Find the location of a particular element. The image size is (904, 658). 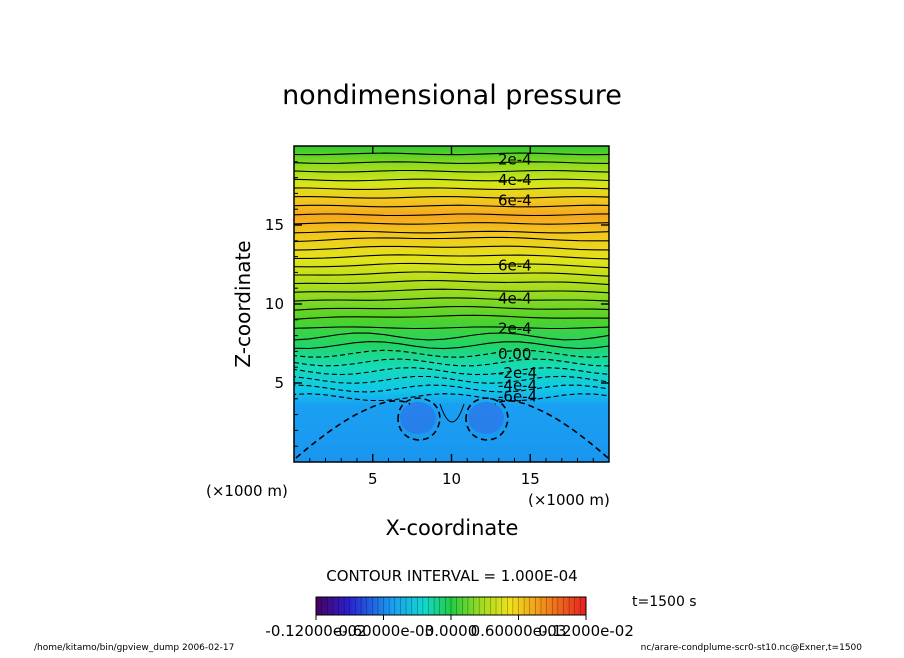

colorbar-label: -0.60000e-03 is located at coordinates (383, 631).